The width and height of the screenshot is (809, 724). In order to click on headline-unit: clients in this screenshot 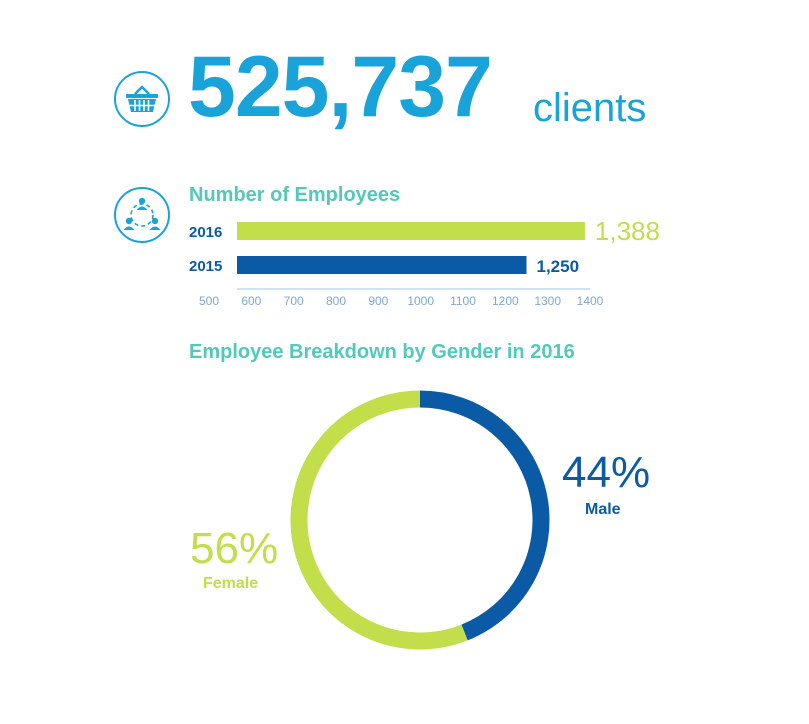, I will do `click(590, 108)`.